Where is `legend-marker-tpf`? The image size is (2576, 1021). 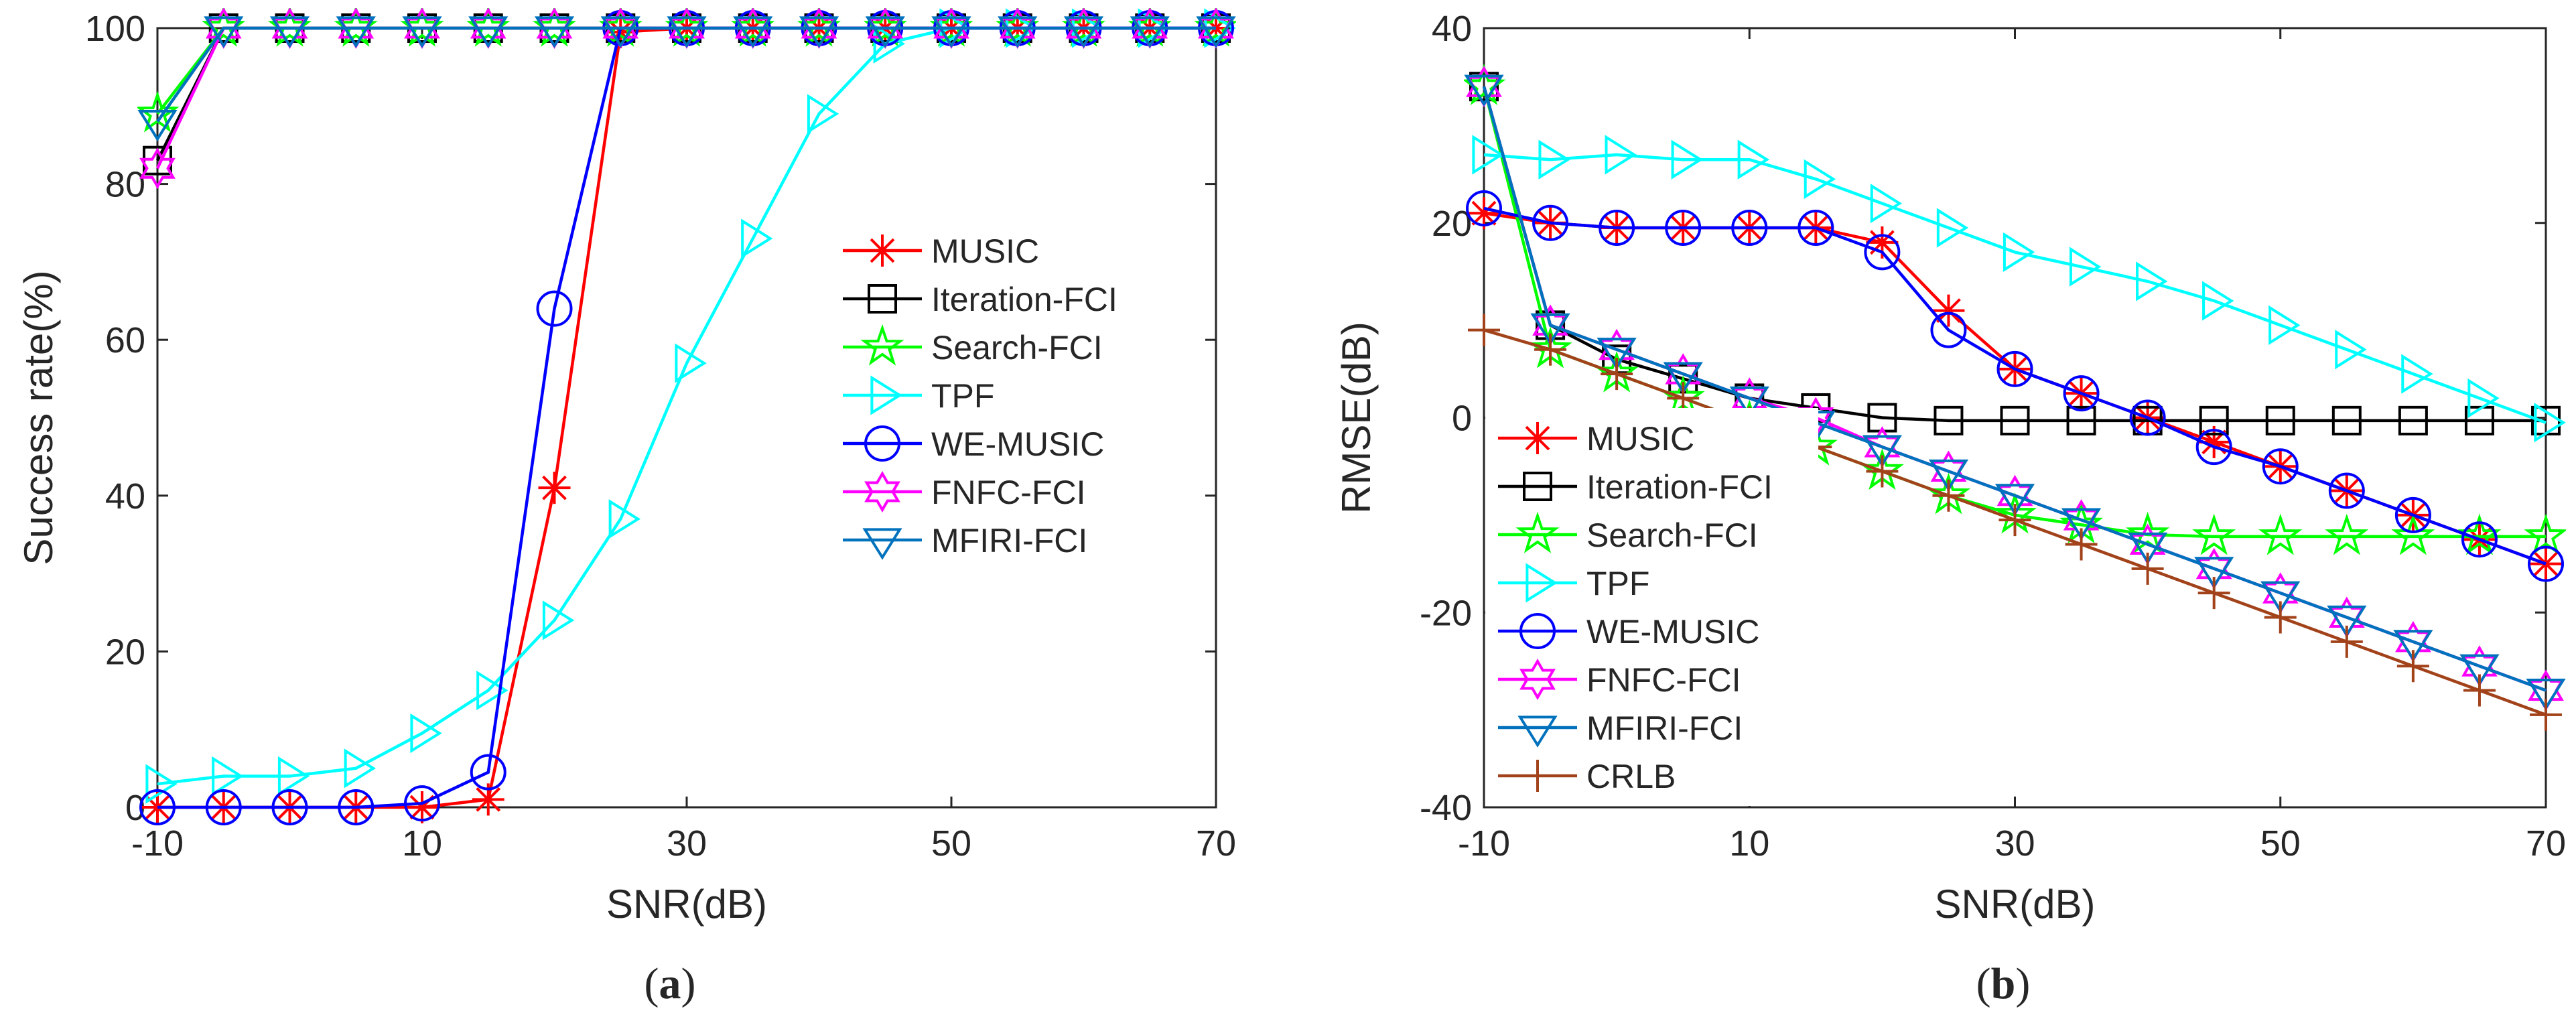 legend-marker-tpf is located at coordinates (886, 395).